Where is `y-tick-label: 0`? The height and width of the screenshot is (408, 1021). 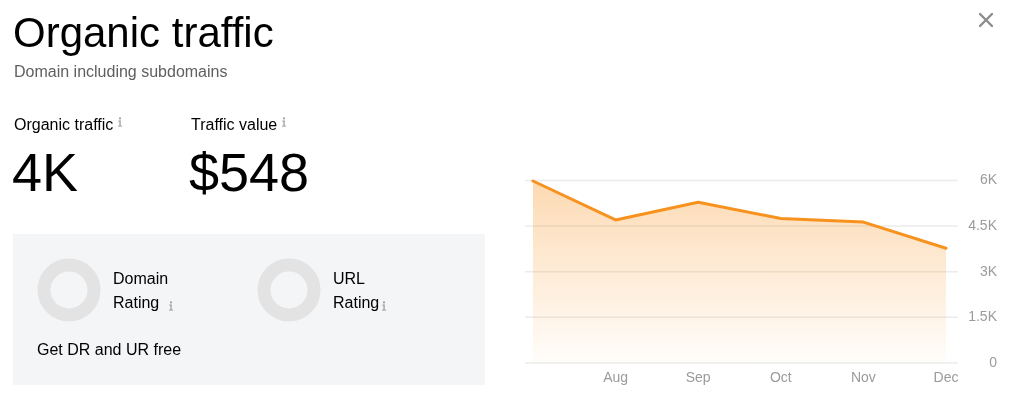
y-tick-label: 0 is located at coordinates (993, 361).